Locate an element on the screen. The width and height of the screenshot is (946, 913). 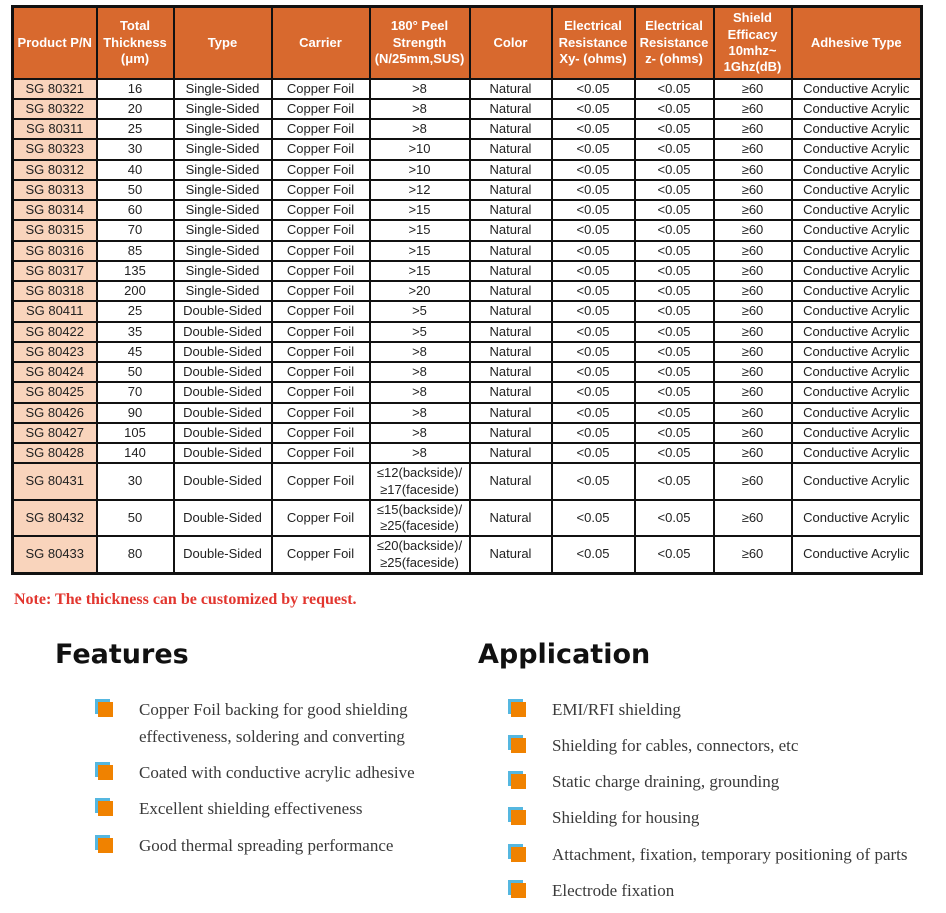
color-header: Color is located at coordinates (510, 42).